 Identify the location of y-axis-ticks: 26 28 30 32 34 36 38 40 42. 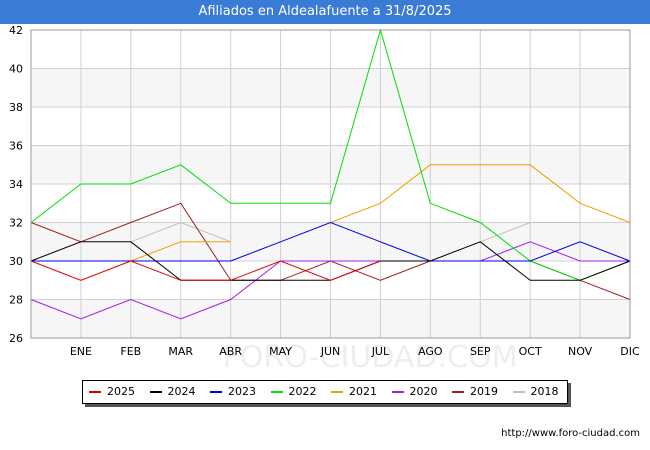
(16, 184).